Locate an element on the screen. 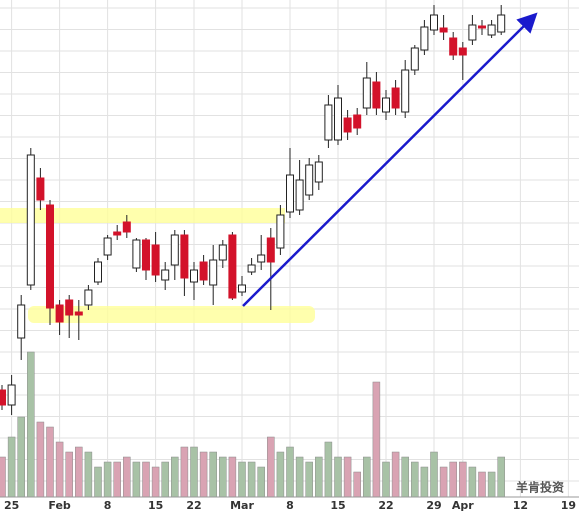  x-tick-label: Feb is located at coordinates (59, 505).